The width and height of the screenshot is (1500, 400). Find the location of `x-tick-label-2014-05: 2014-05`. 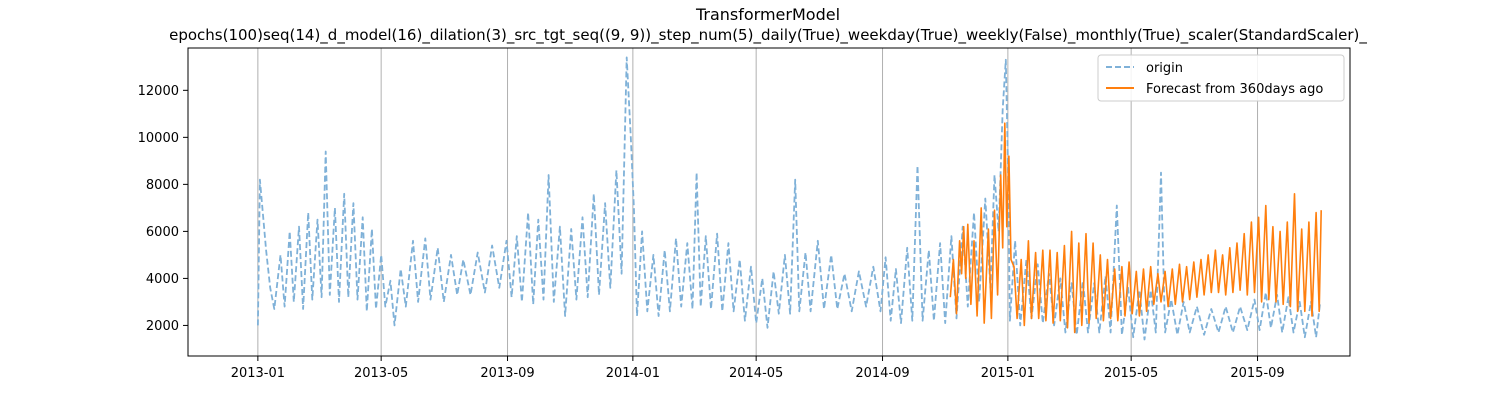

x-tick-label-2014-05: 2014-05 is located at coordinates (756, 373).